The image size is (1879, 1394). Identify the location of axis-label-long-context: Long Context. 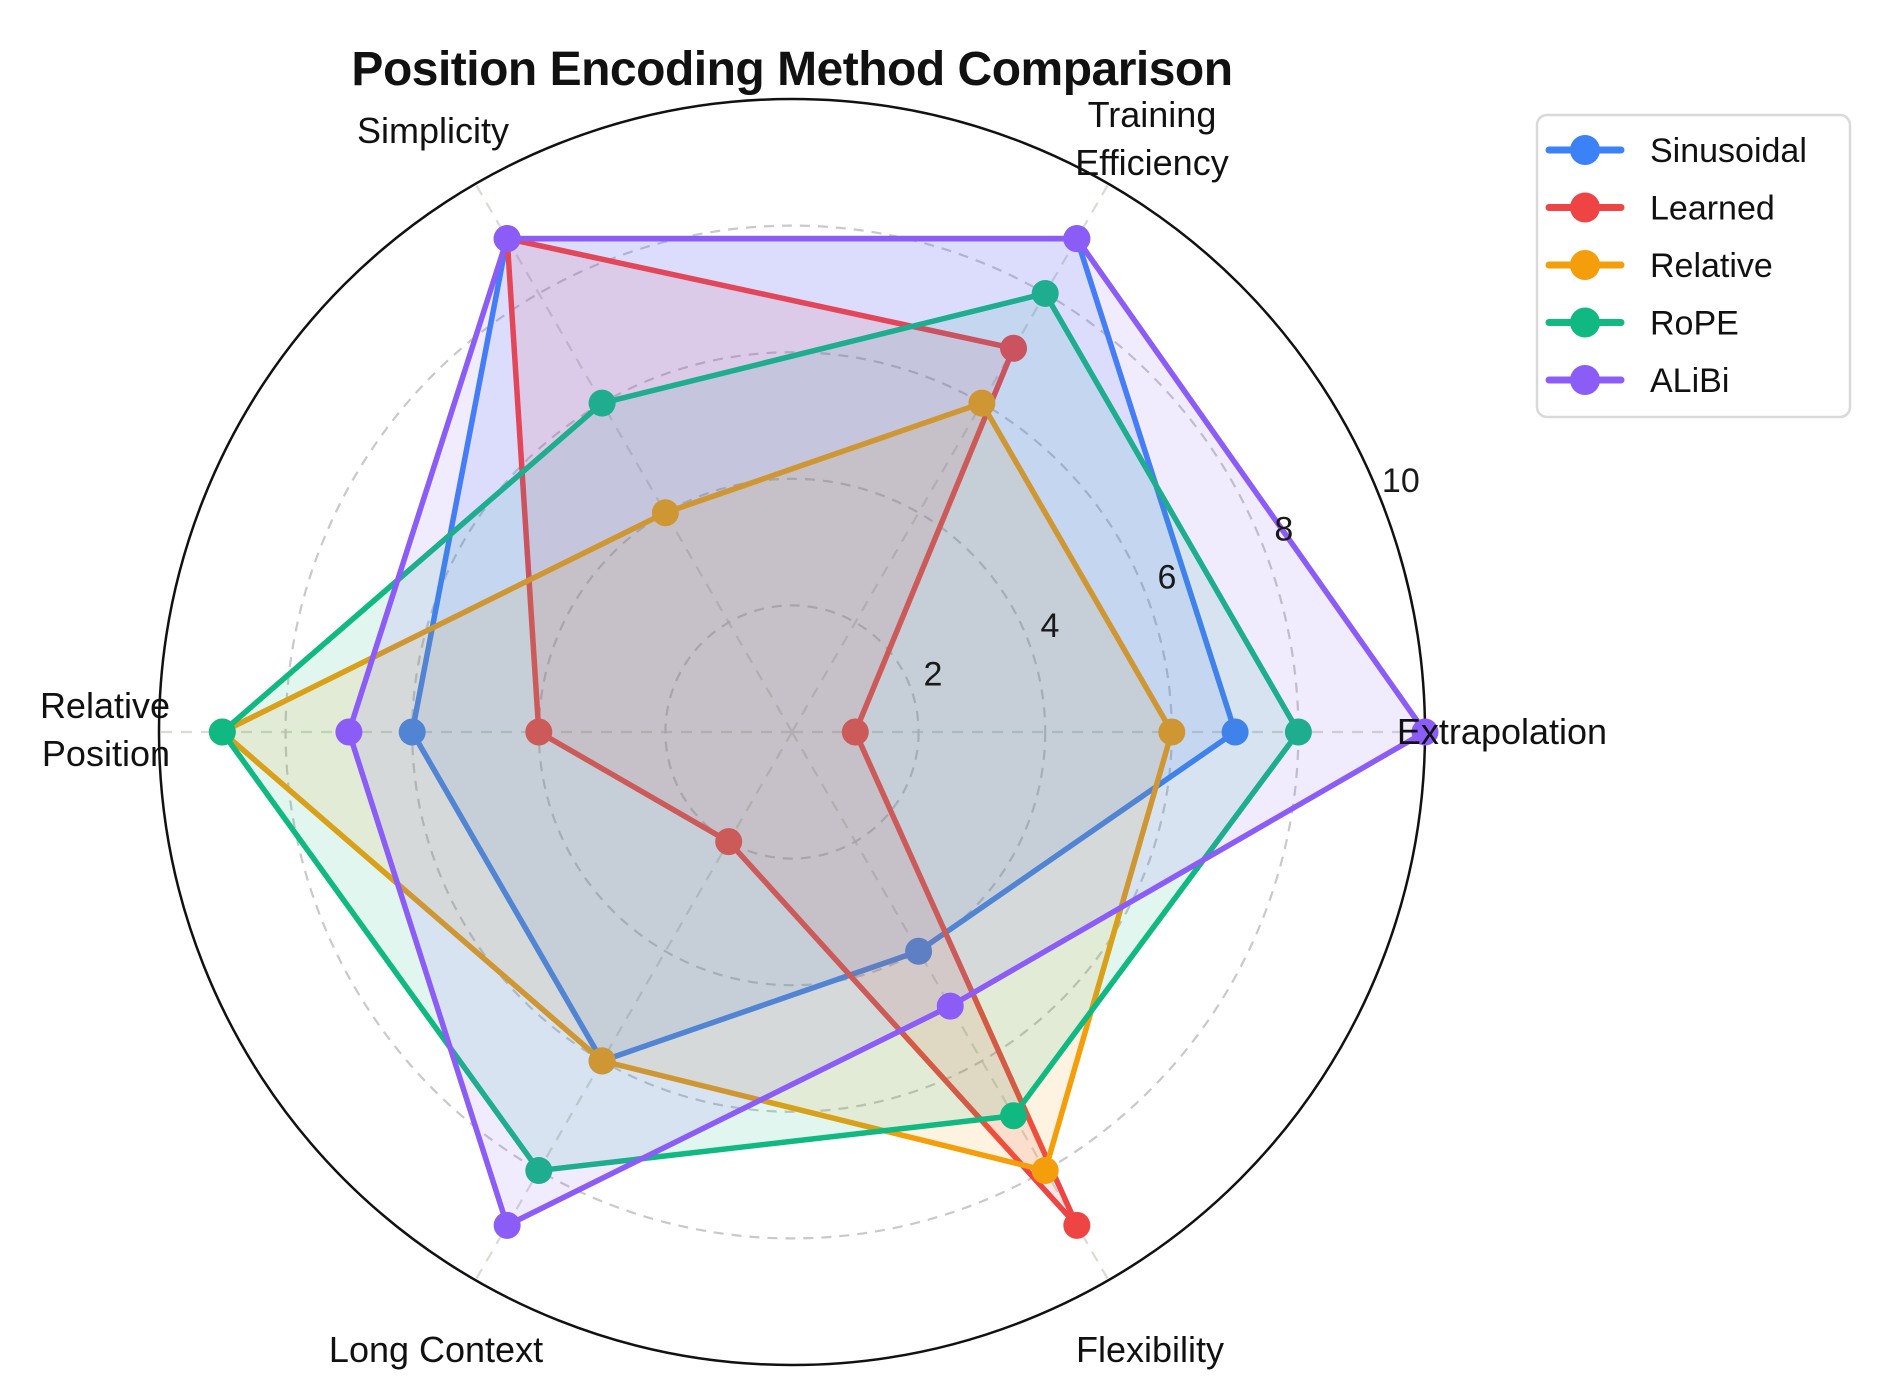
(436, 1349).